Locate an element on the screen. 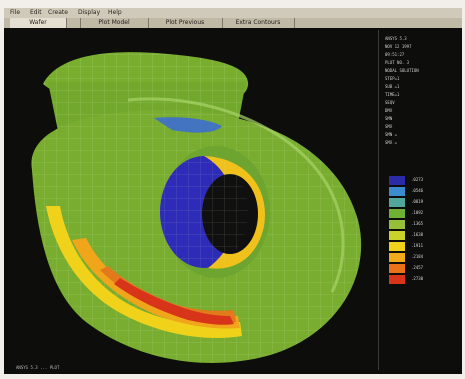 The height and width of the screenshot is (379, 465). menu-item-display: Display is located at coordinates (89, 12).